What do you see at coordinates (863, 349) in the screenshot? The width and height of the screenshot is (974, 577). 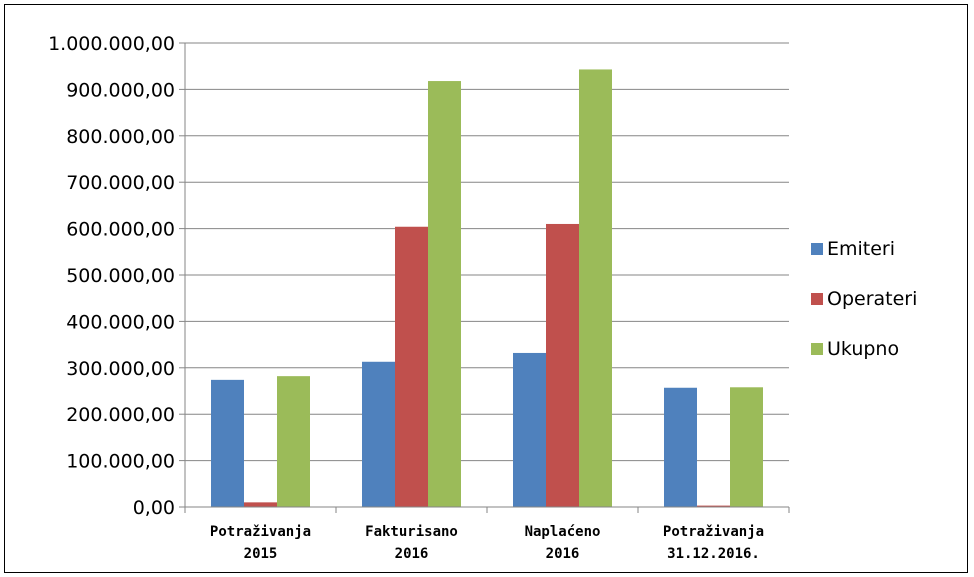 I see `legend-label-ukupno: Ukupno` at bounding box center [863, 349].